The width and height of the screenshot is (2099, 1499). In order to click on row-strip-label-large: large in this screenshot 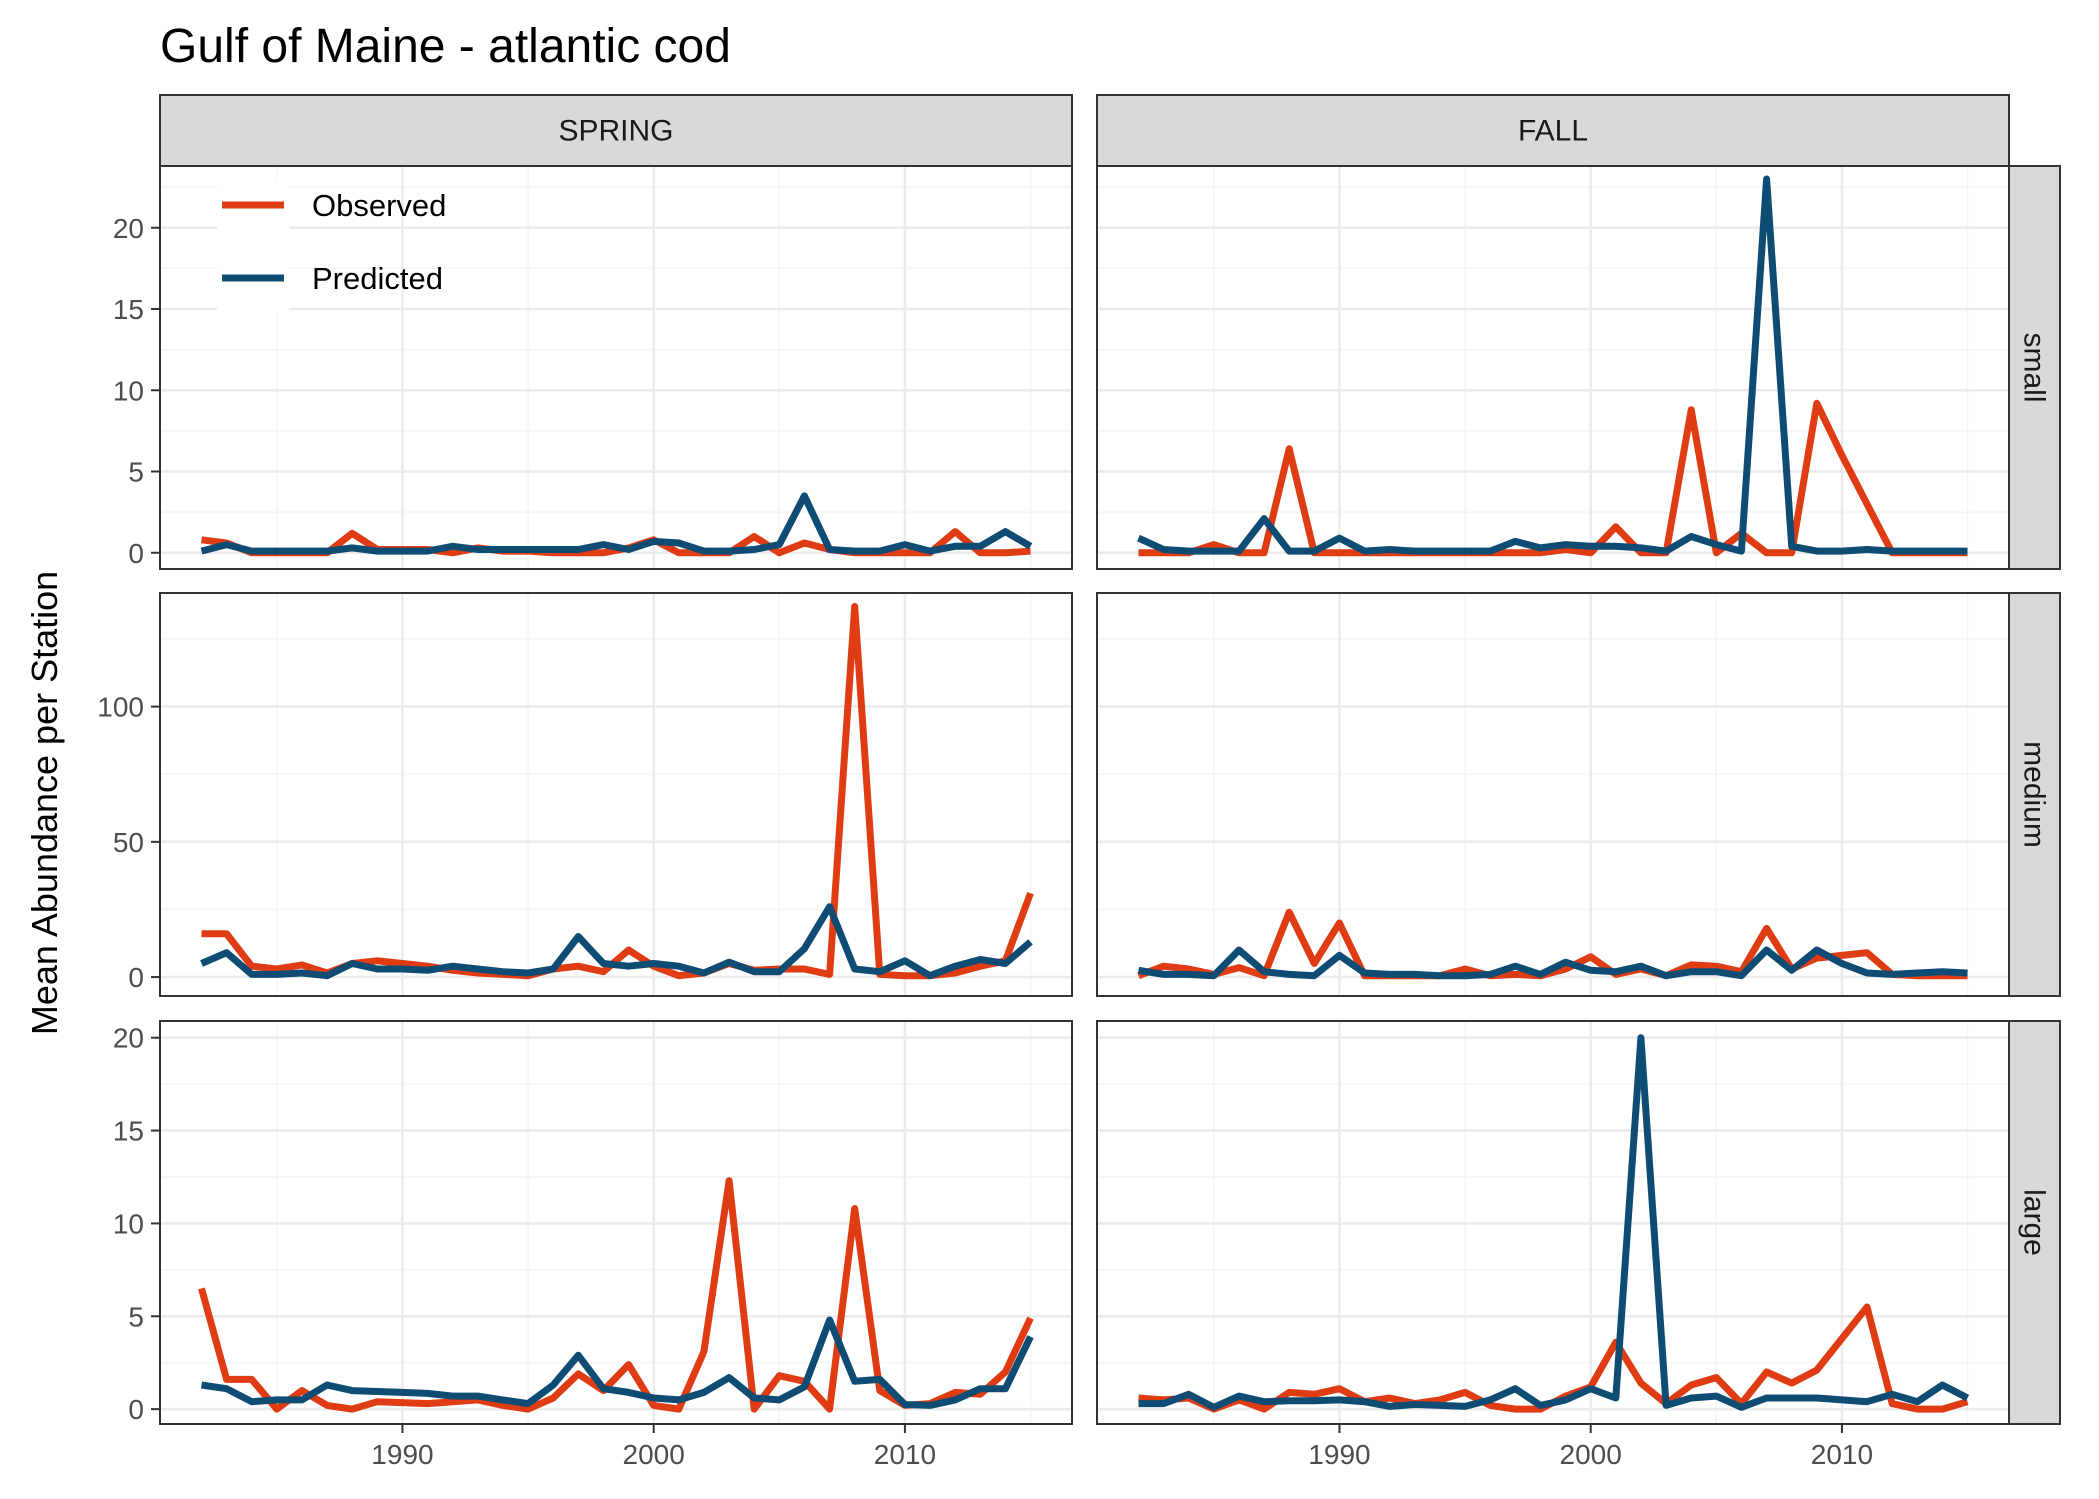, I will do `click(2034, 1222)`.